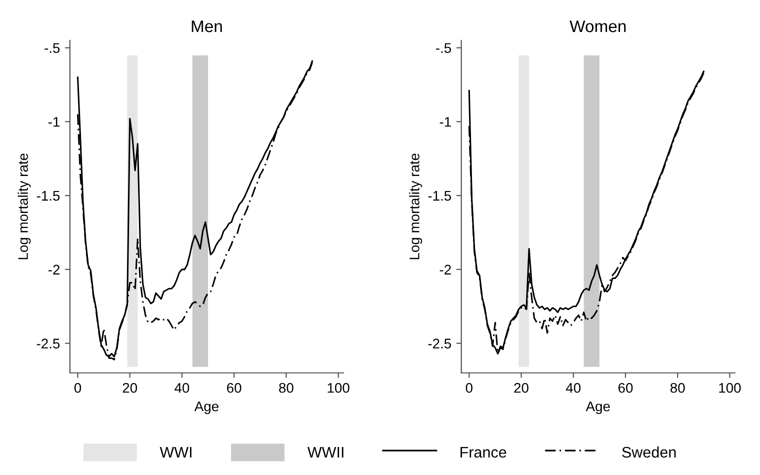 Image resolution: width=760 pixels, height=475 pixels. What do you see at coordinates (483, 452) in the screenshot?
I see `legend-label: France` at bounding box center [483, 452].